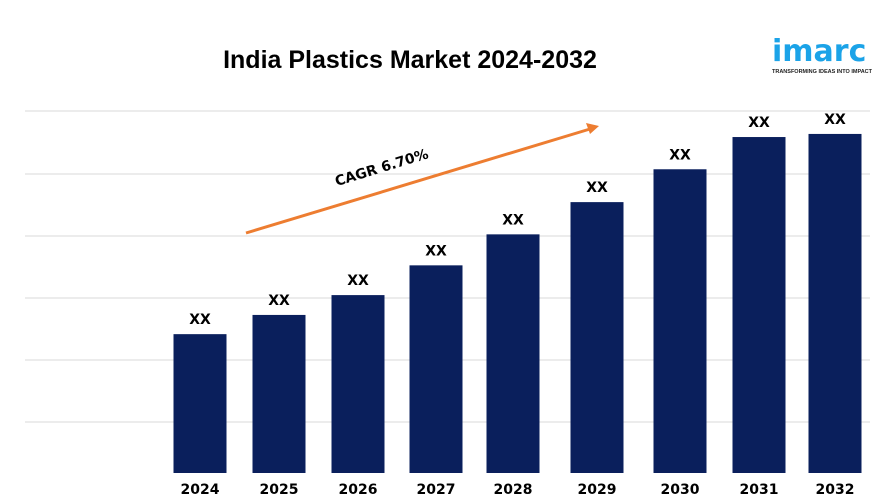 This screenshot has height=502, width=896. Describe the element at coordinates (436, 490) in the screenshot. I see `x-tick-label: 2027` at that location.